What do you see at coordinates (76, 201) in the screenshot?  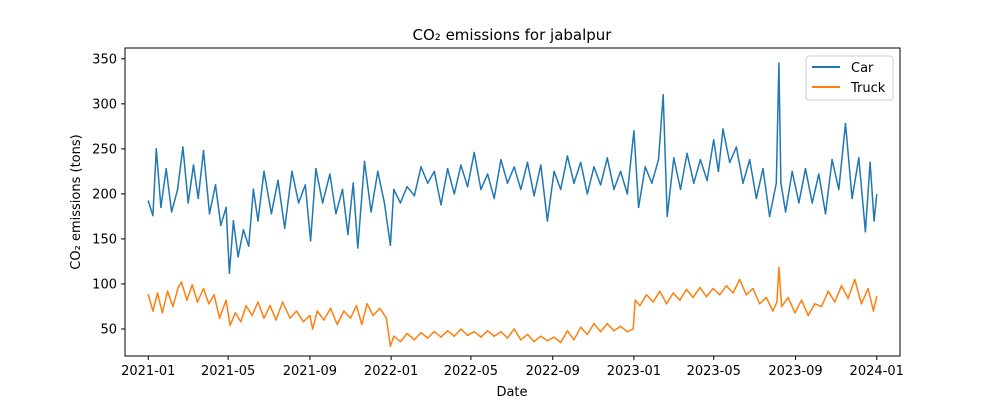 I see `y-axis-label: CO₂ emissions (tons)` at bounding box center [76, 201].